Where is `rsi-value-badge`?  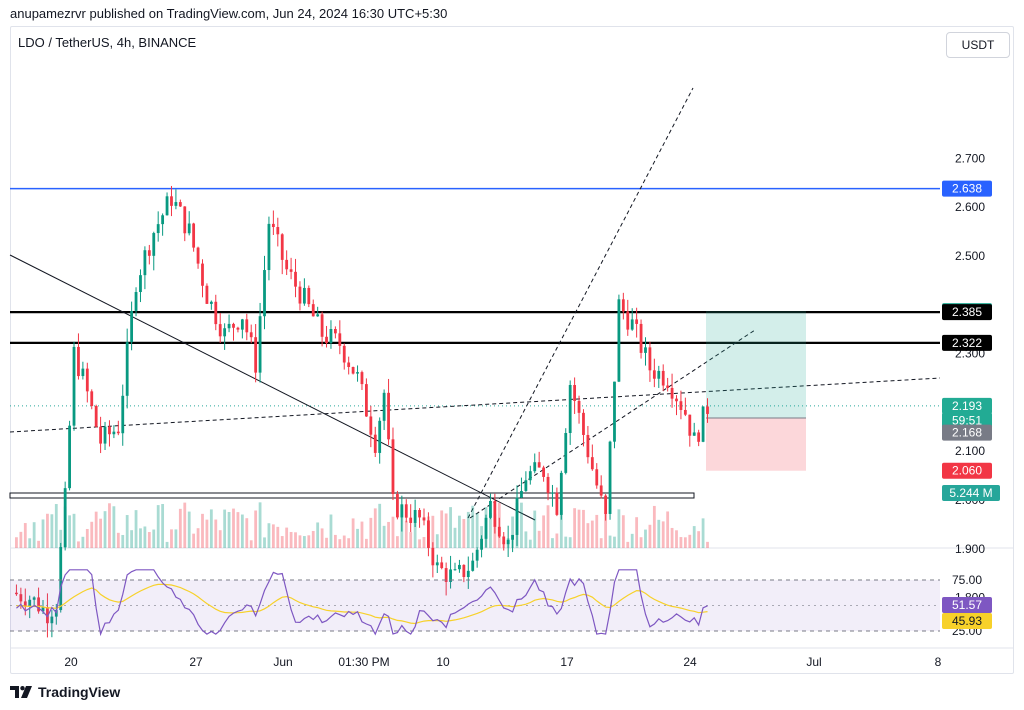
rsi-value-badge is located at coordinates (967, 621).